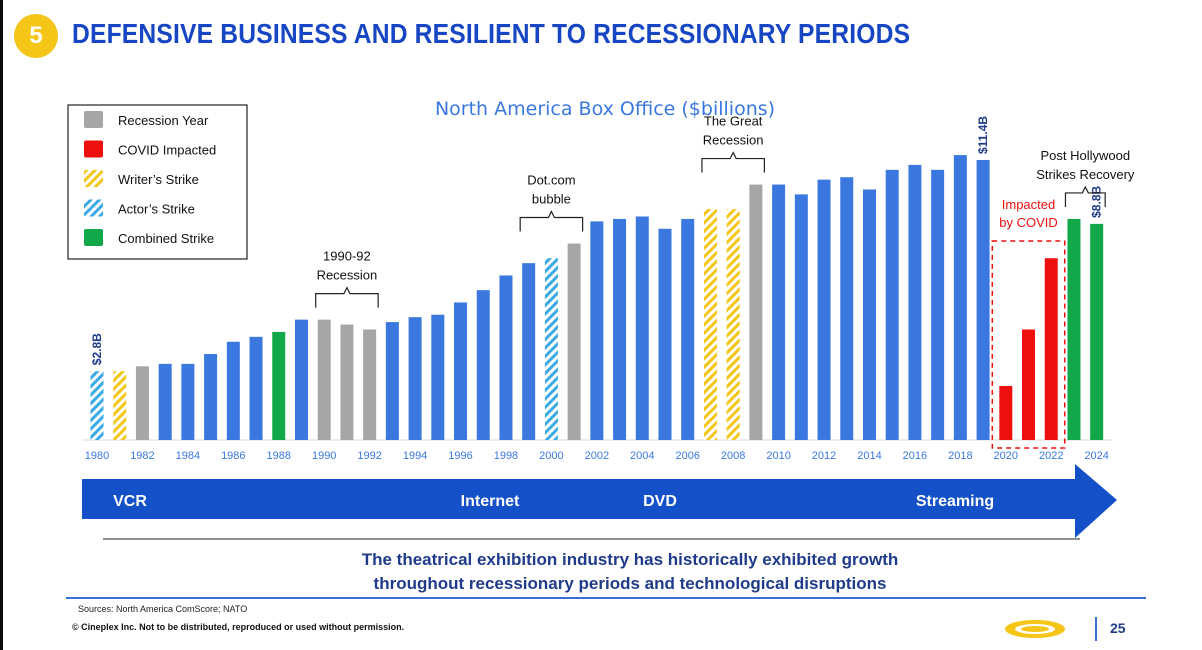 This screenshot has height=650, width=1202. Describe the element at coordinates (490, 501) in the screenshot. I see `era-label-internet: Internet` at that location.